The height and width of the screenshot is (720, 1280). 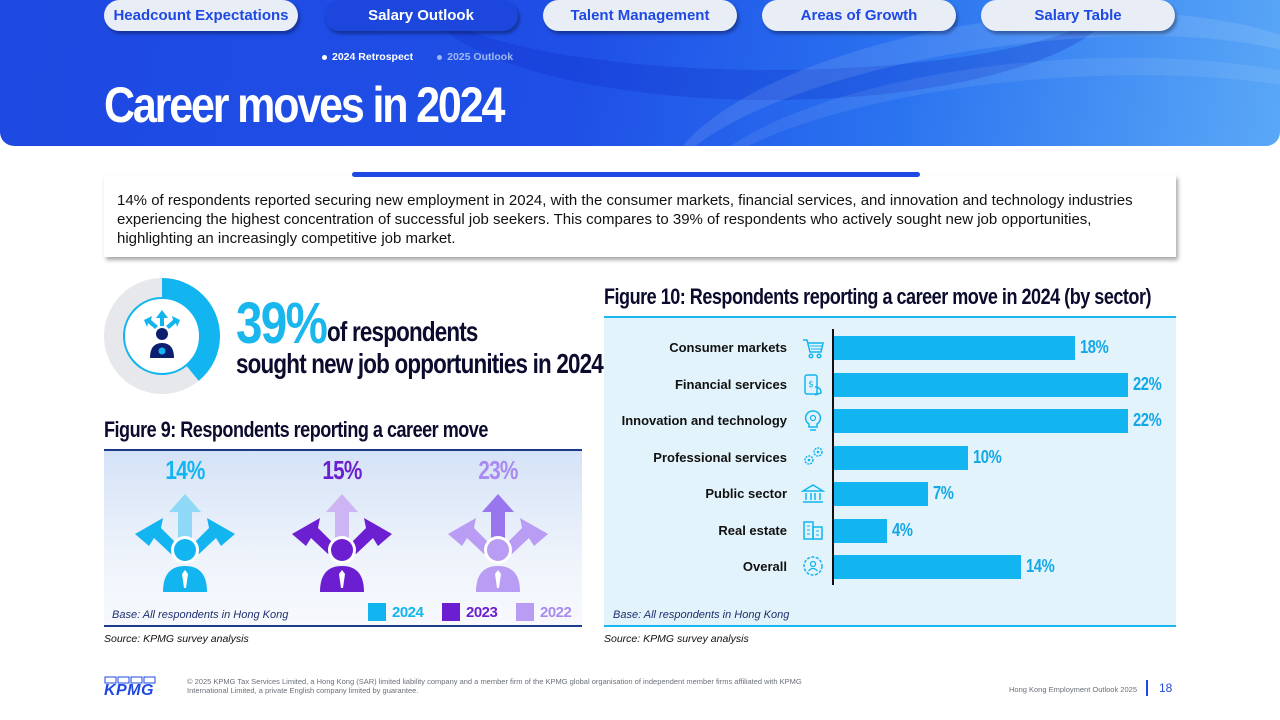 What do you see at coordinates (720, 457) in the screenshot?
I see `bar-label: Professional services` at bounding box center [720, 457].